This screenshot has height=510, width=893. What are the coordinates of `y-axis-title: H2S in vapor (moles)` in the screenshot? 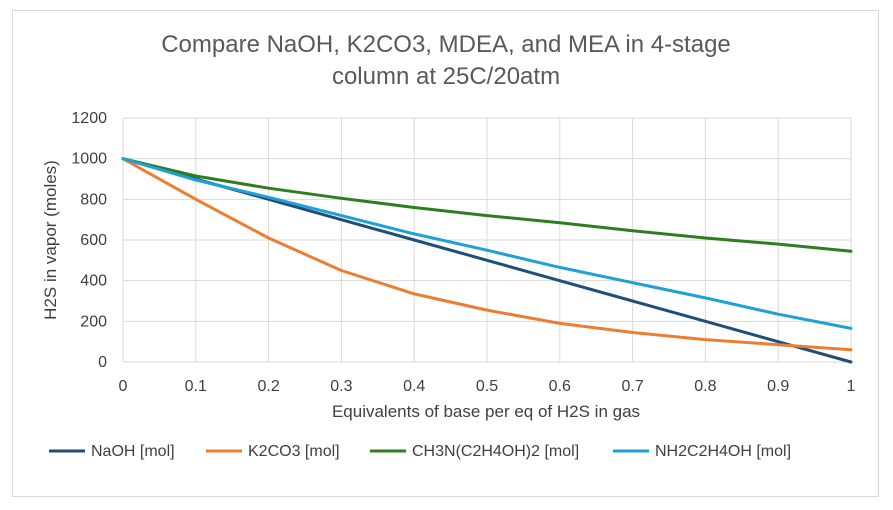 It's located at (50, 240).